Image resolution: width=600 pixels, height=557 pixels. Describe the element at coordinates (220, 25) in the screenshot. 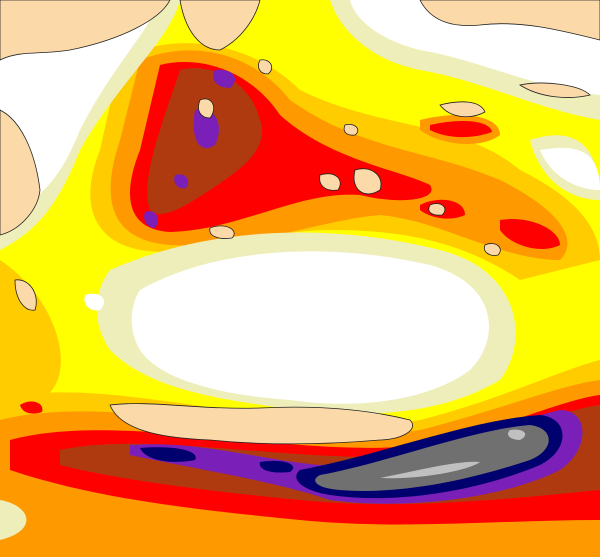

I see `mainland-north` at that location.